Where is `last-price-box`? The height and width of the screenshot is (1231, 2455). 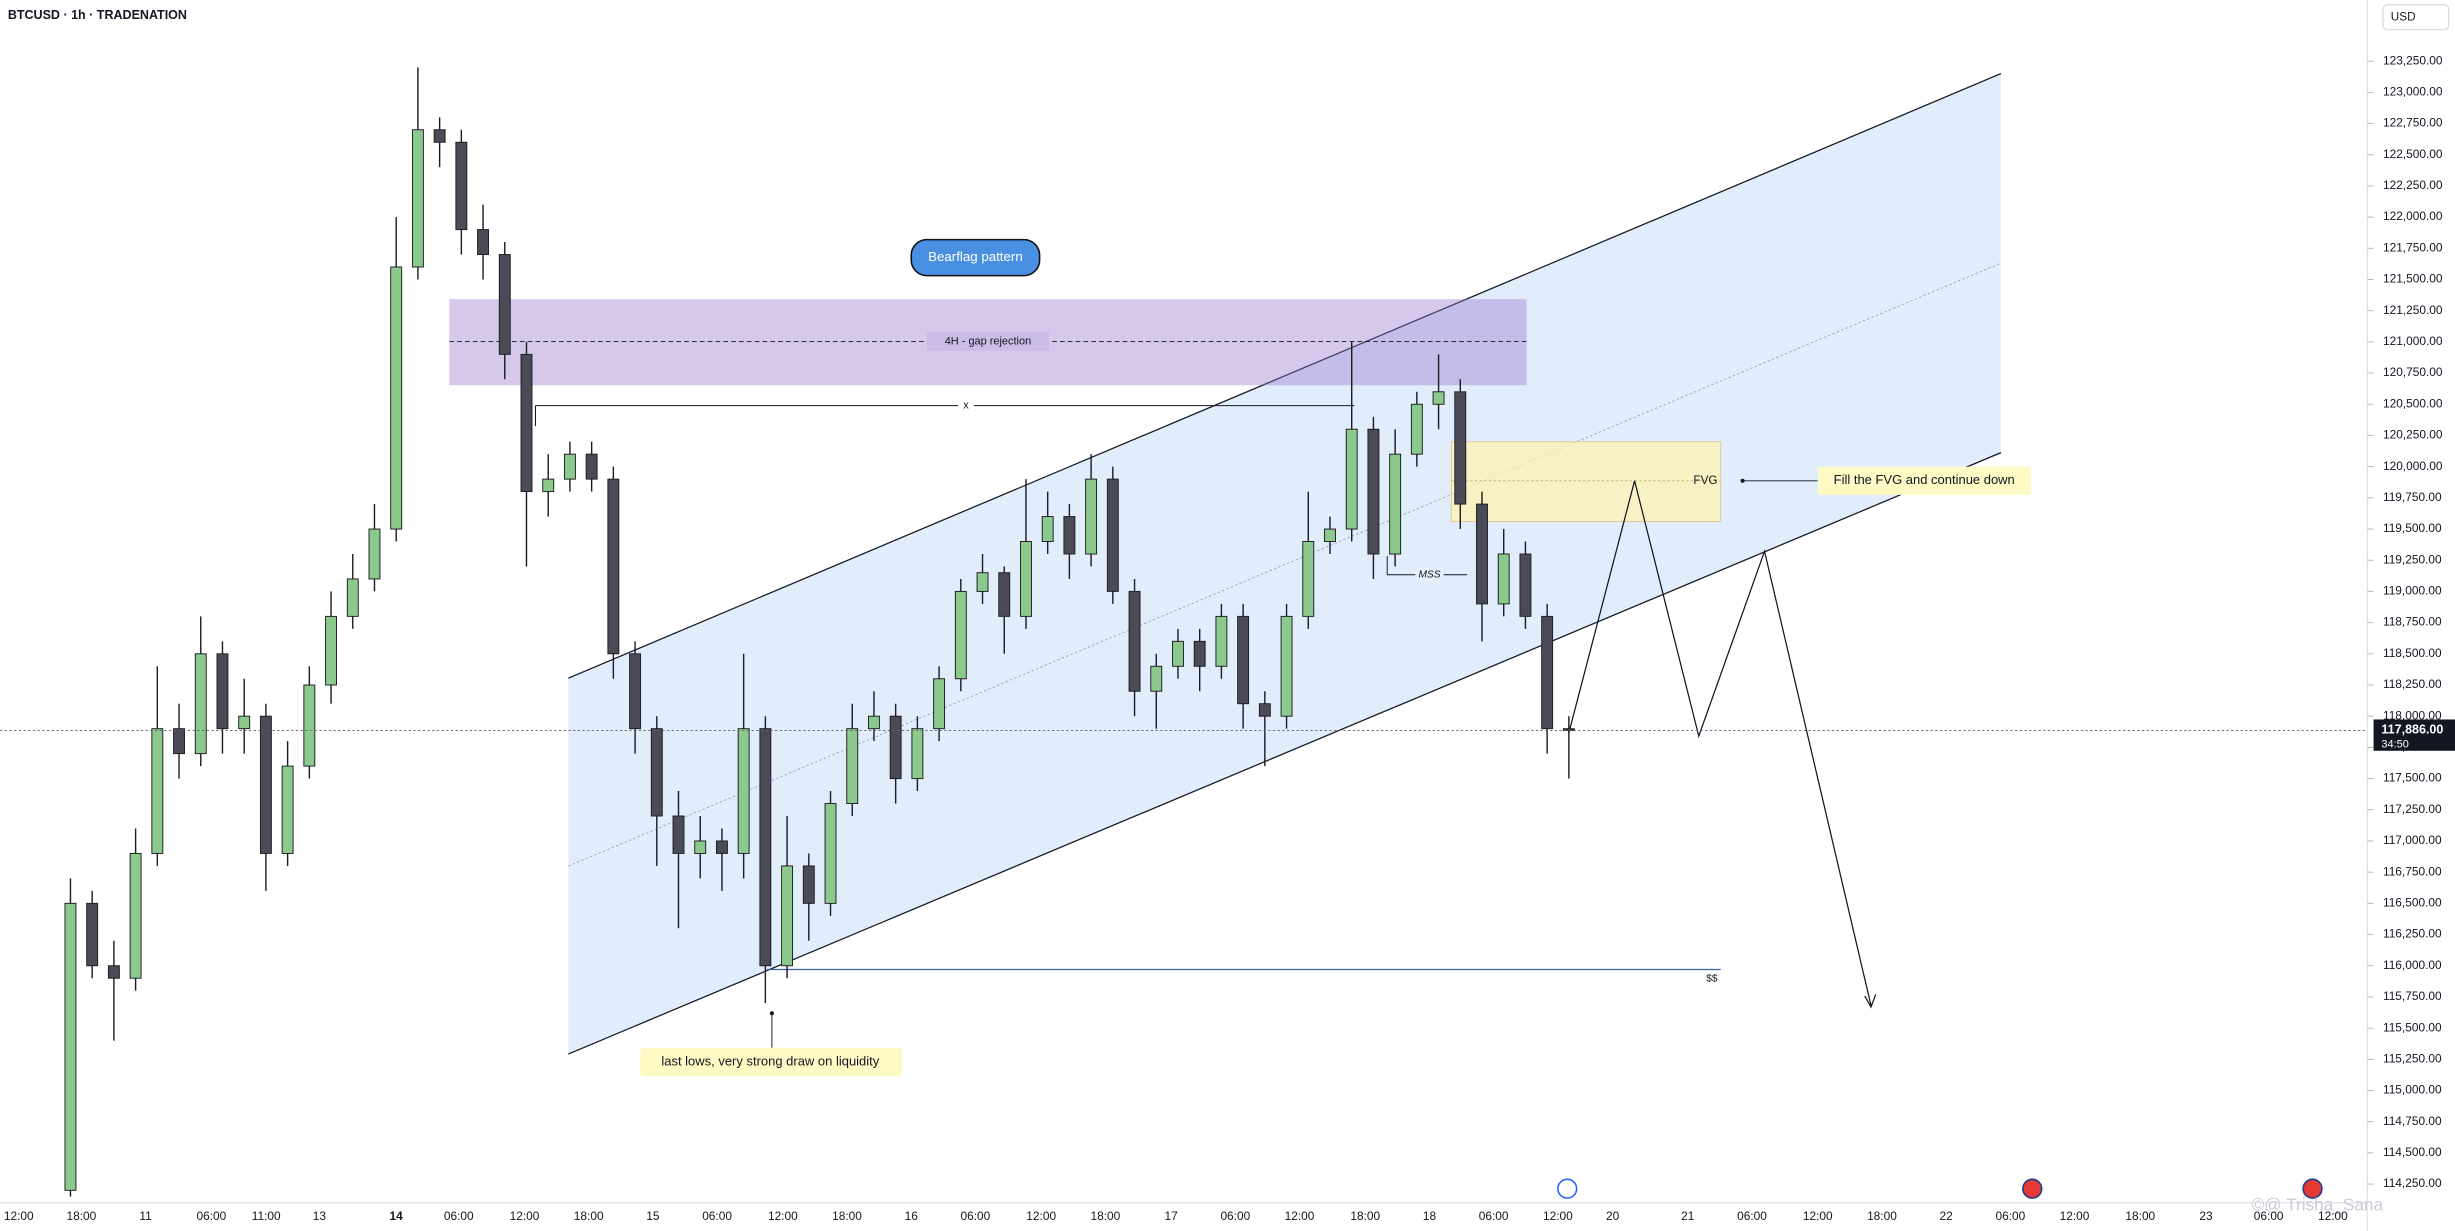 last-price-box is located at coordinates (2414, 735).